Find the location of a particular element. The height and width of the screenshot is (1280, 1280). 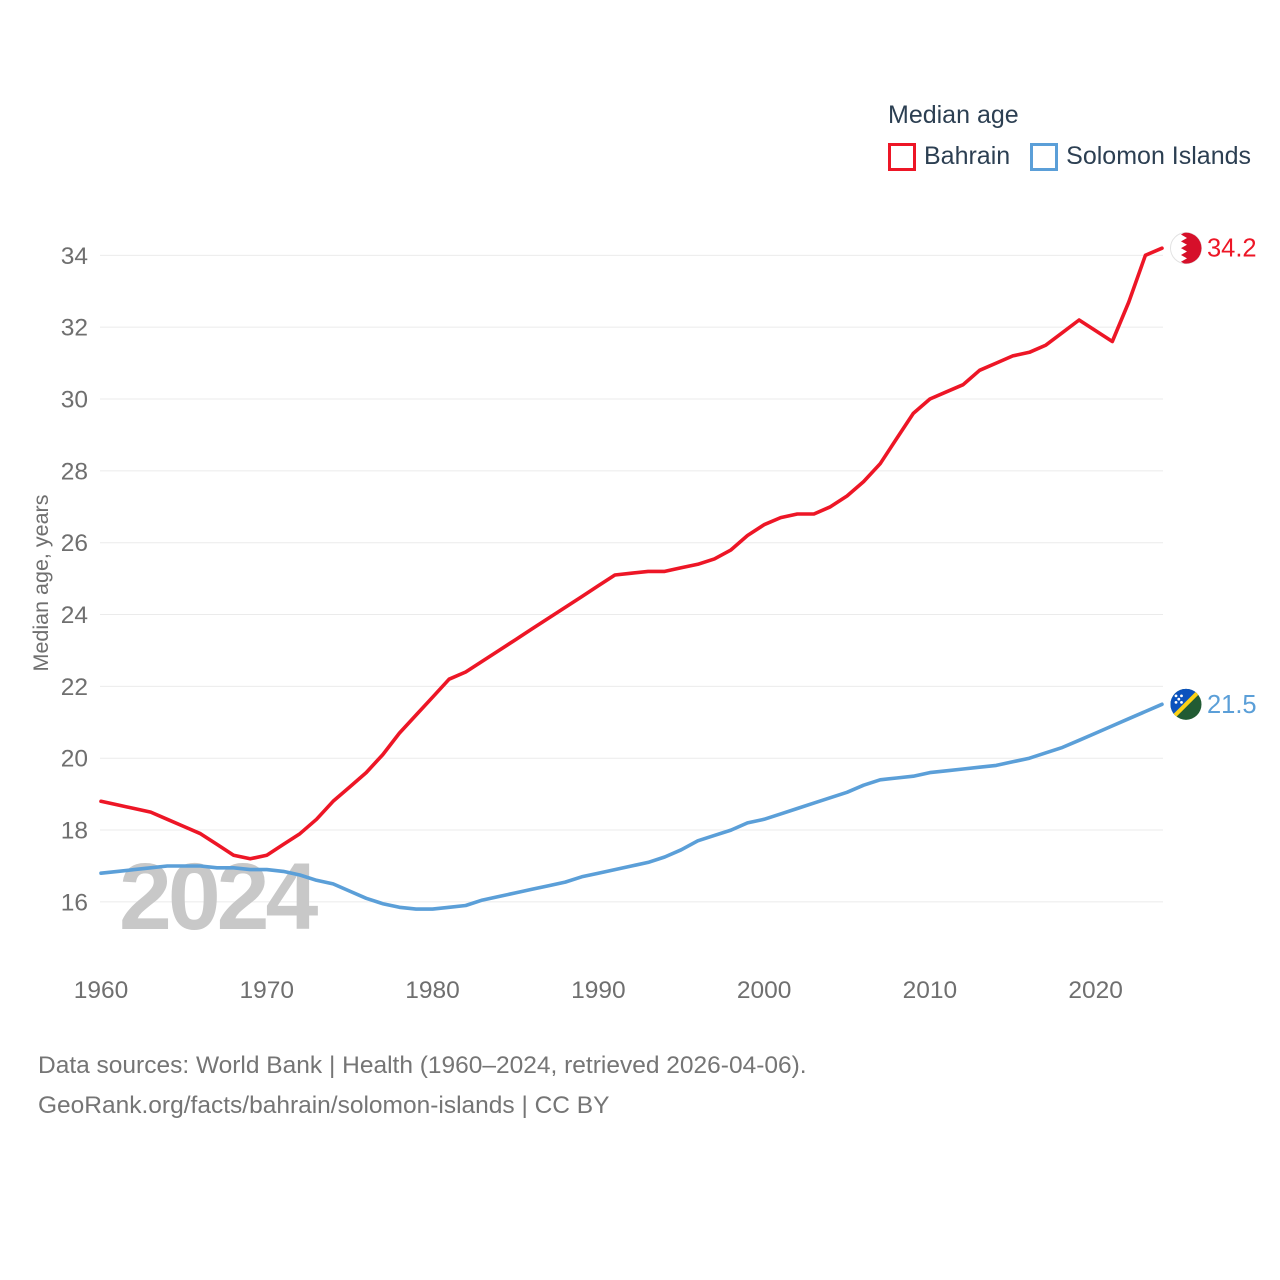

solomon-islands-flag-icon is located at coordinates (1186, 704).